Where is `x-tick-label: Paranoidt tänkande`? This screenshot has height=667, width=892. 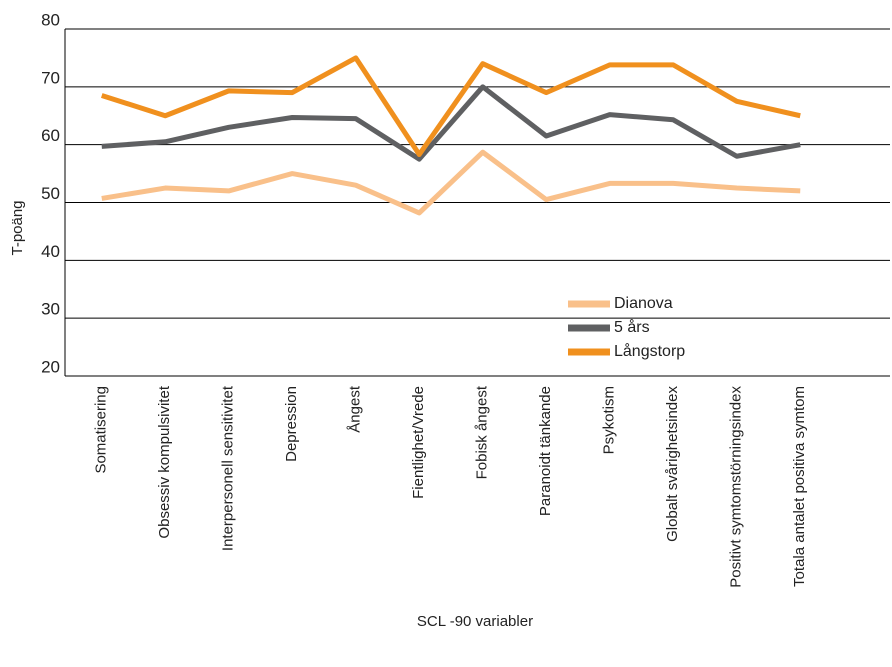 x-tick-label: Paranoidt tänkande is located at coordinates (545, 451).